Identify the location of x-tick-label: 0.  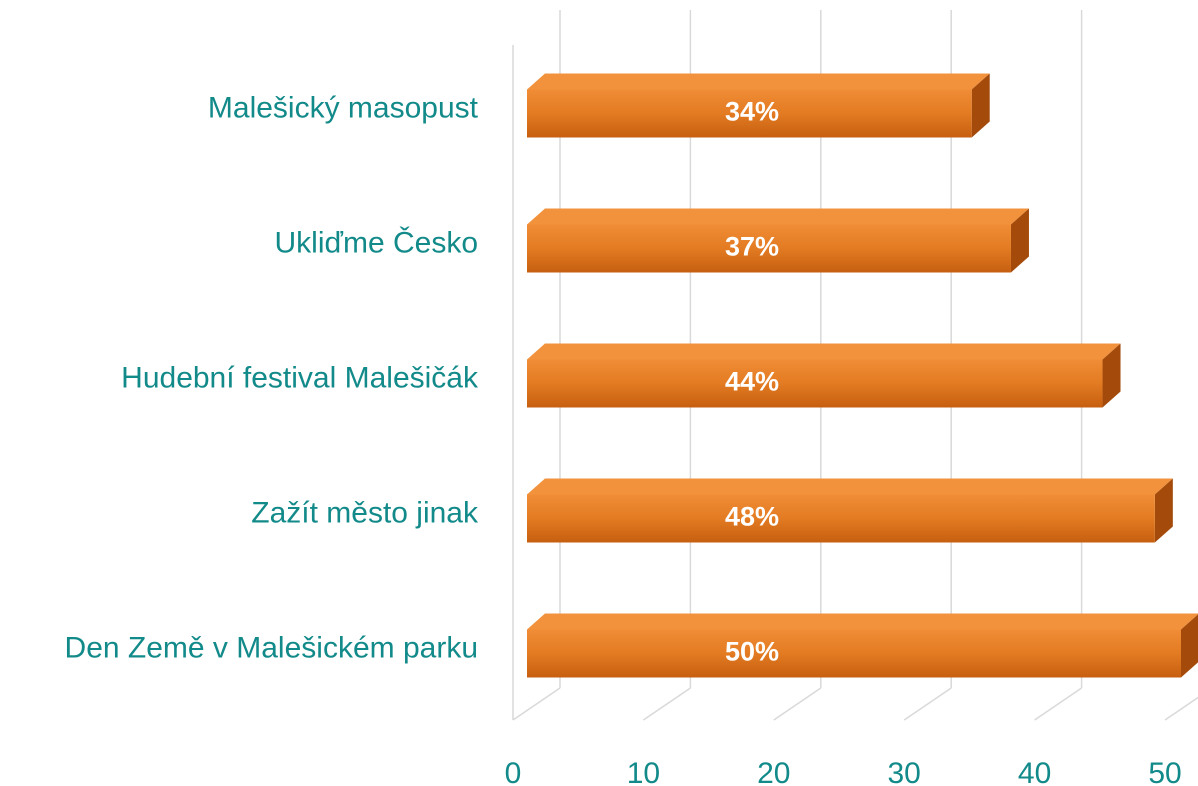
(513, 771).